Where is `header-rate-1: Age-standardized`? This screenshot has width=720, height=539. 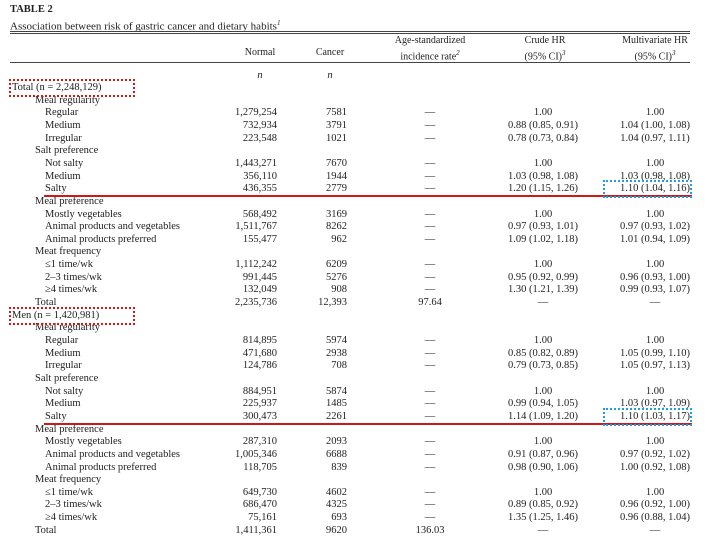 header-rate-1: Age-standardized is located at coordinates (430, 40).